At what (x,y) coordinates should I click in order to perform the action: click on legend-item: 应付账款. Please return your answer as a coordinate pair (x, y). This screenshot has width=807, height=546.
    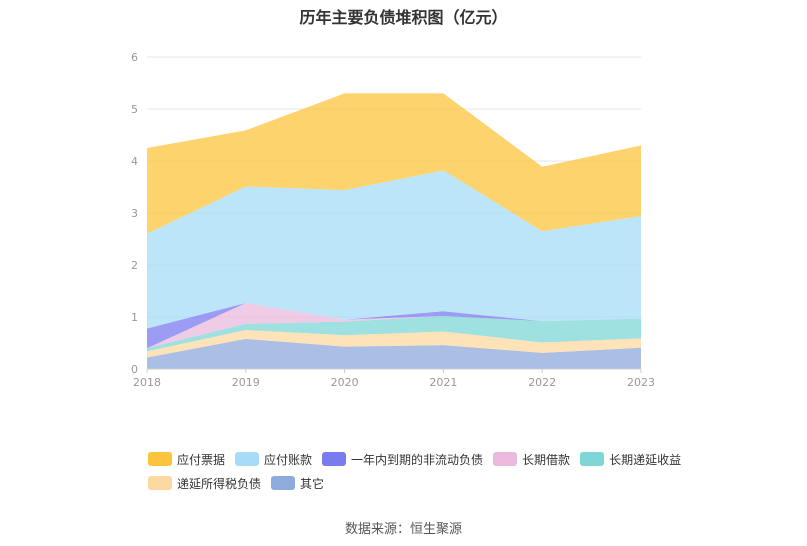
    Looking at the image, I should click on (273, 459).